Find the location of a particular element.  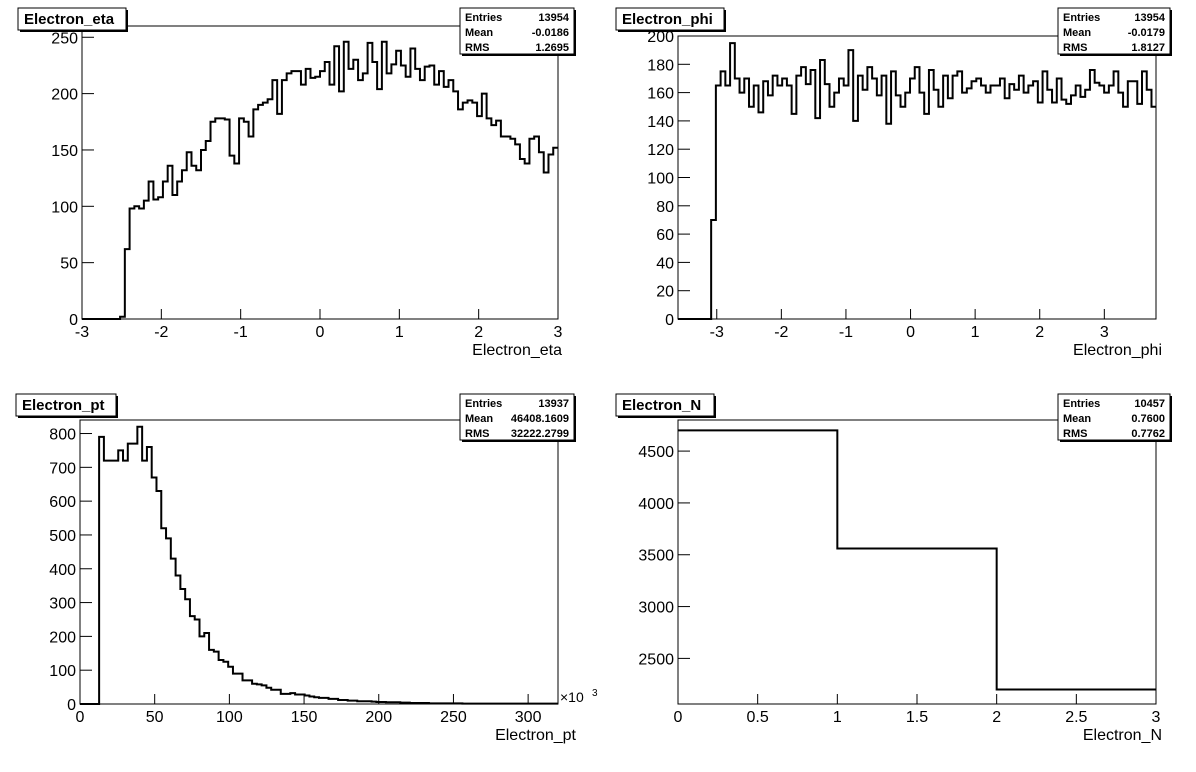

histogram-title-box: Electron_N is located at coordinates (665, 405).